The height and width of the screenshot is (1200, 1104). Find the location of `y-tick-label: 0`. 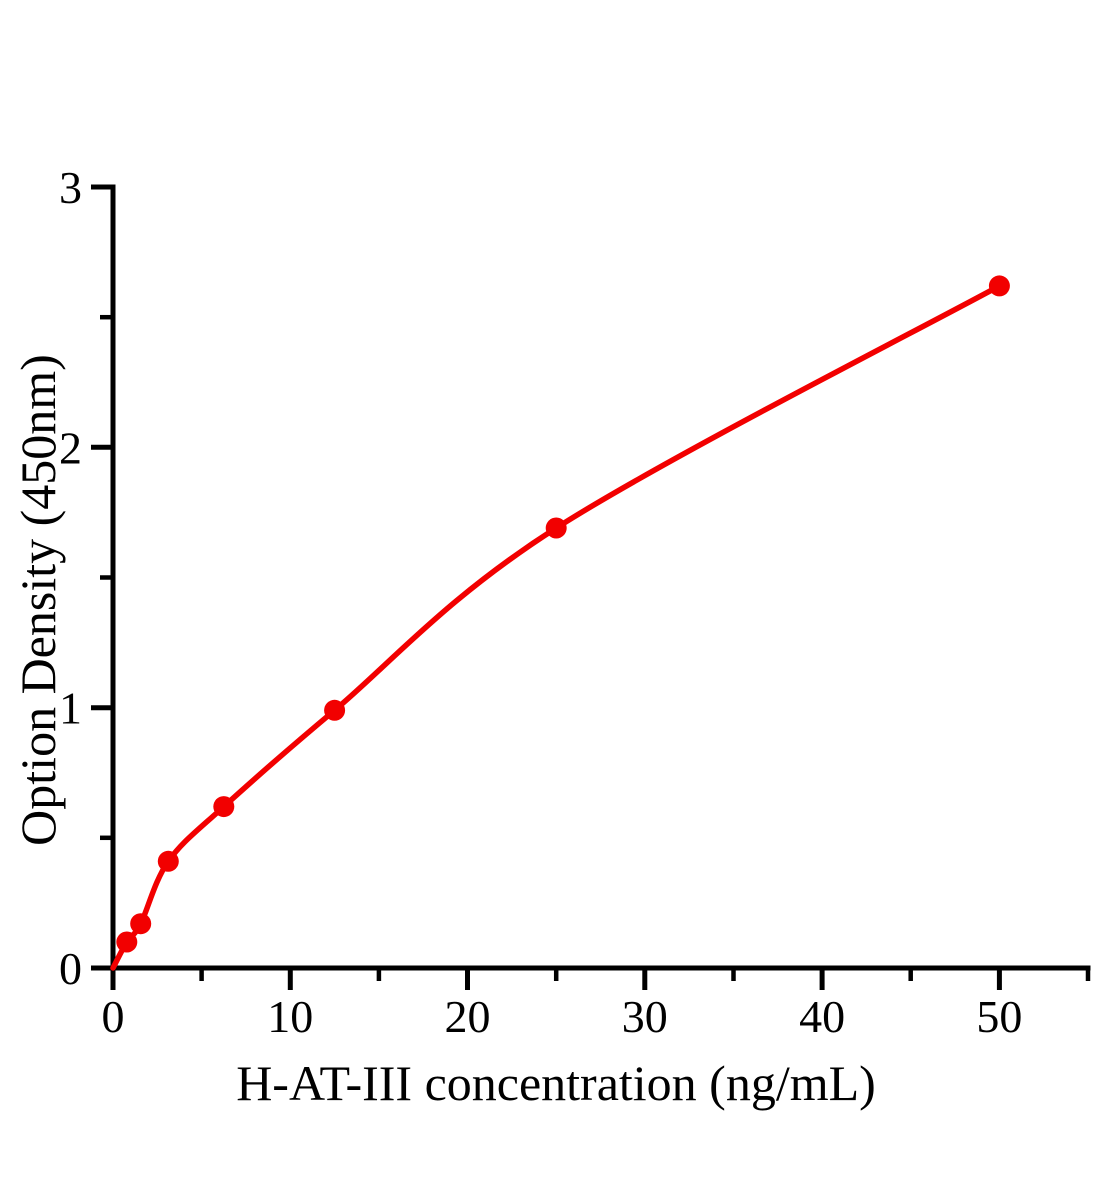

y-tick-label: 0 is located at coordinates (70, 968).